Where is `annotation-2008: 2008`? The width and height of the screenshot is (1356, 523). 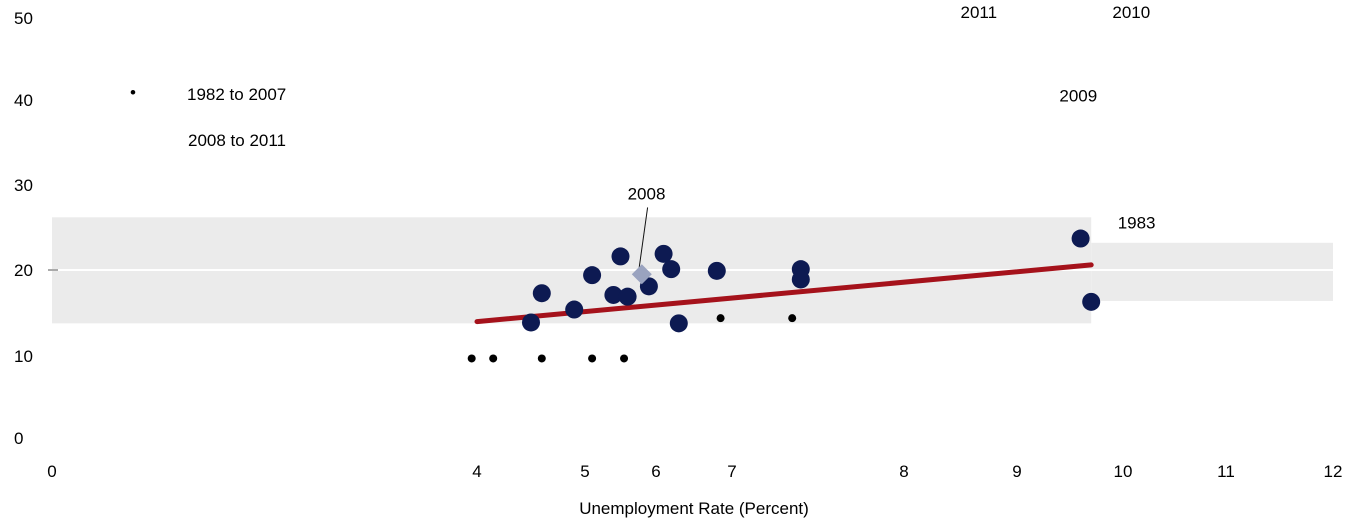
annotation-2008: 2008 is located at coordinates (647, 193).